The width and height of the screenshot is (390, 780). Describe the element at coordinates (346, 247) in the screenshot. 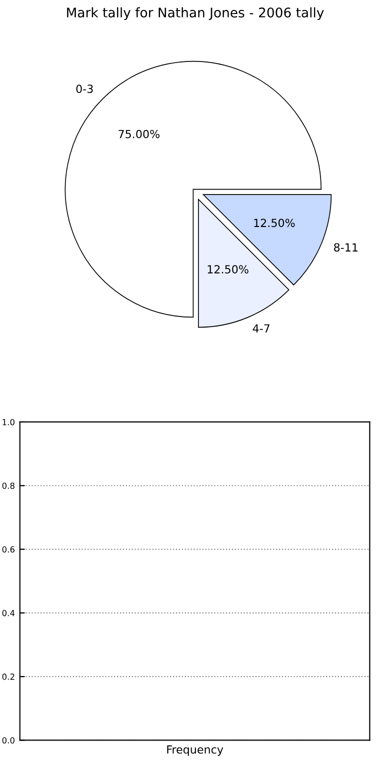

I see `slice-label: 8-11` at that location.